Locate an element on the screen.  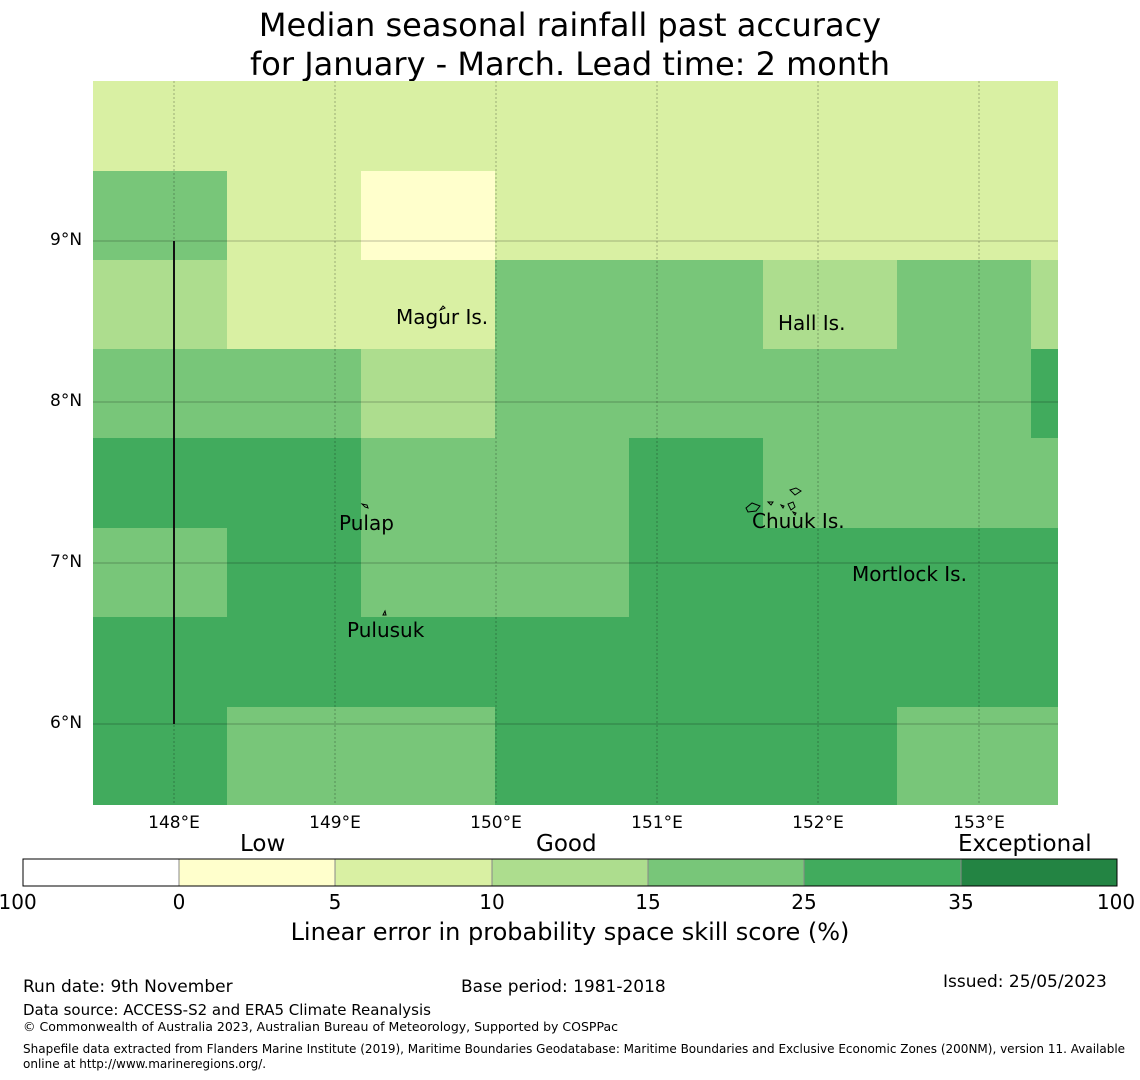
lat-label-6n: 6°N is located at coordinates (66, 723).